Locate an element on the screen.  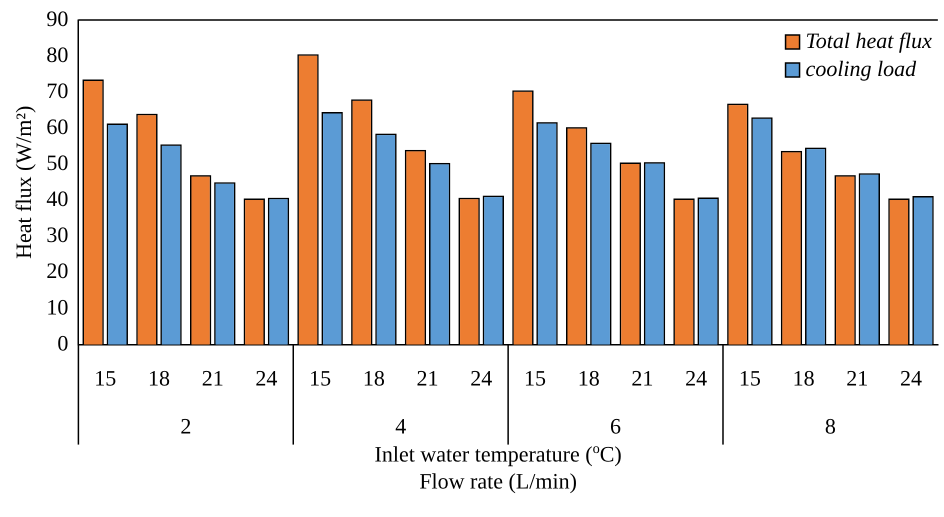
legend-label: cooling load is located at coordinates (862, 68).